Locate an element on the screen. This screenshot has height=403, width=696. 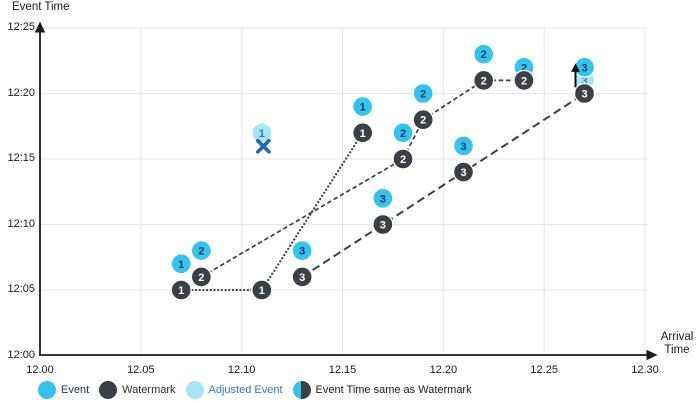
legend-label-adjusted-event: Adjusted Event is located at coordinates (245, 390).